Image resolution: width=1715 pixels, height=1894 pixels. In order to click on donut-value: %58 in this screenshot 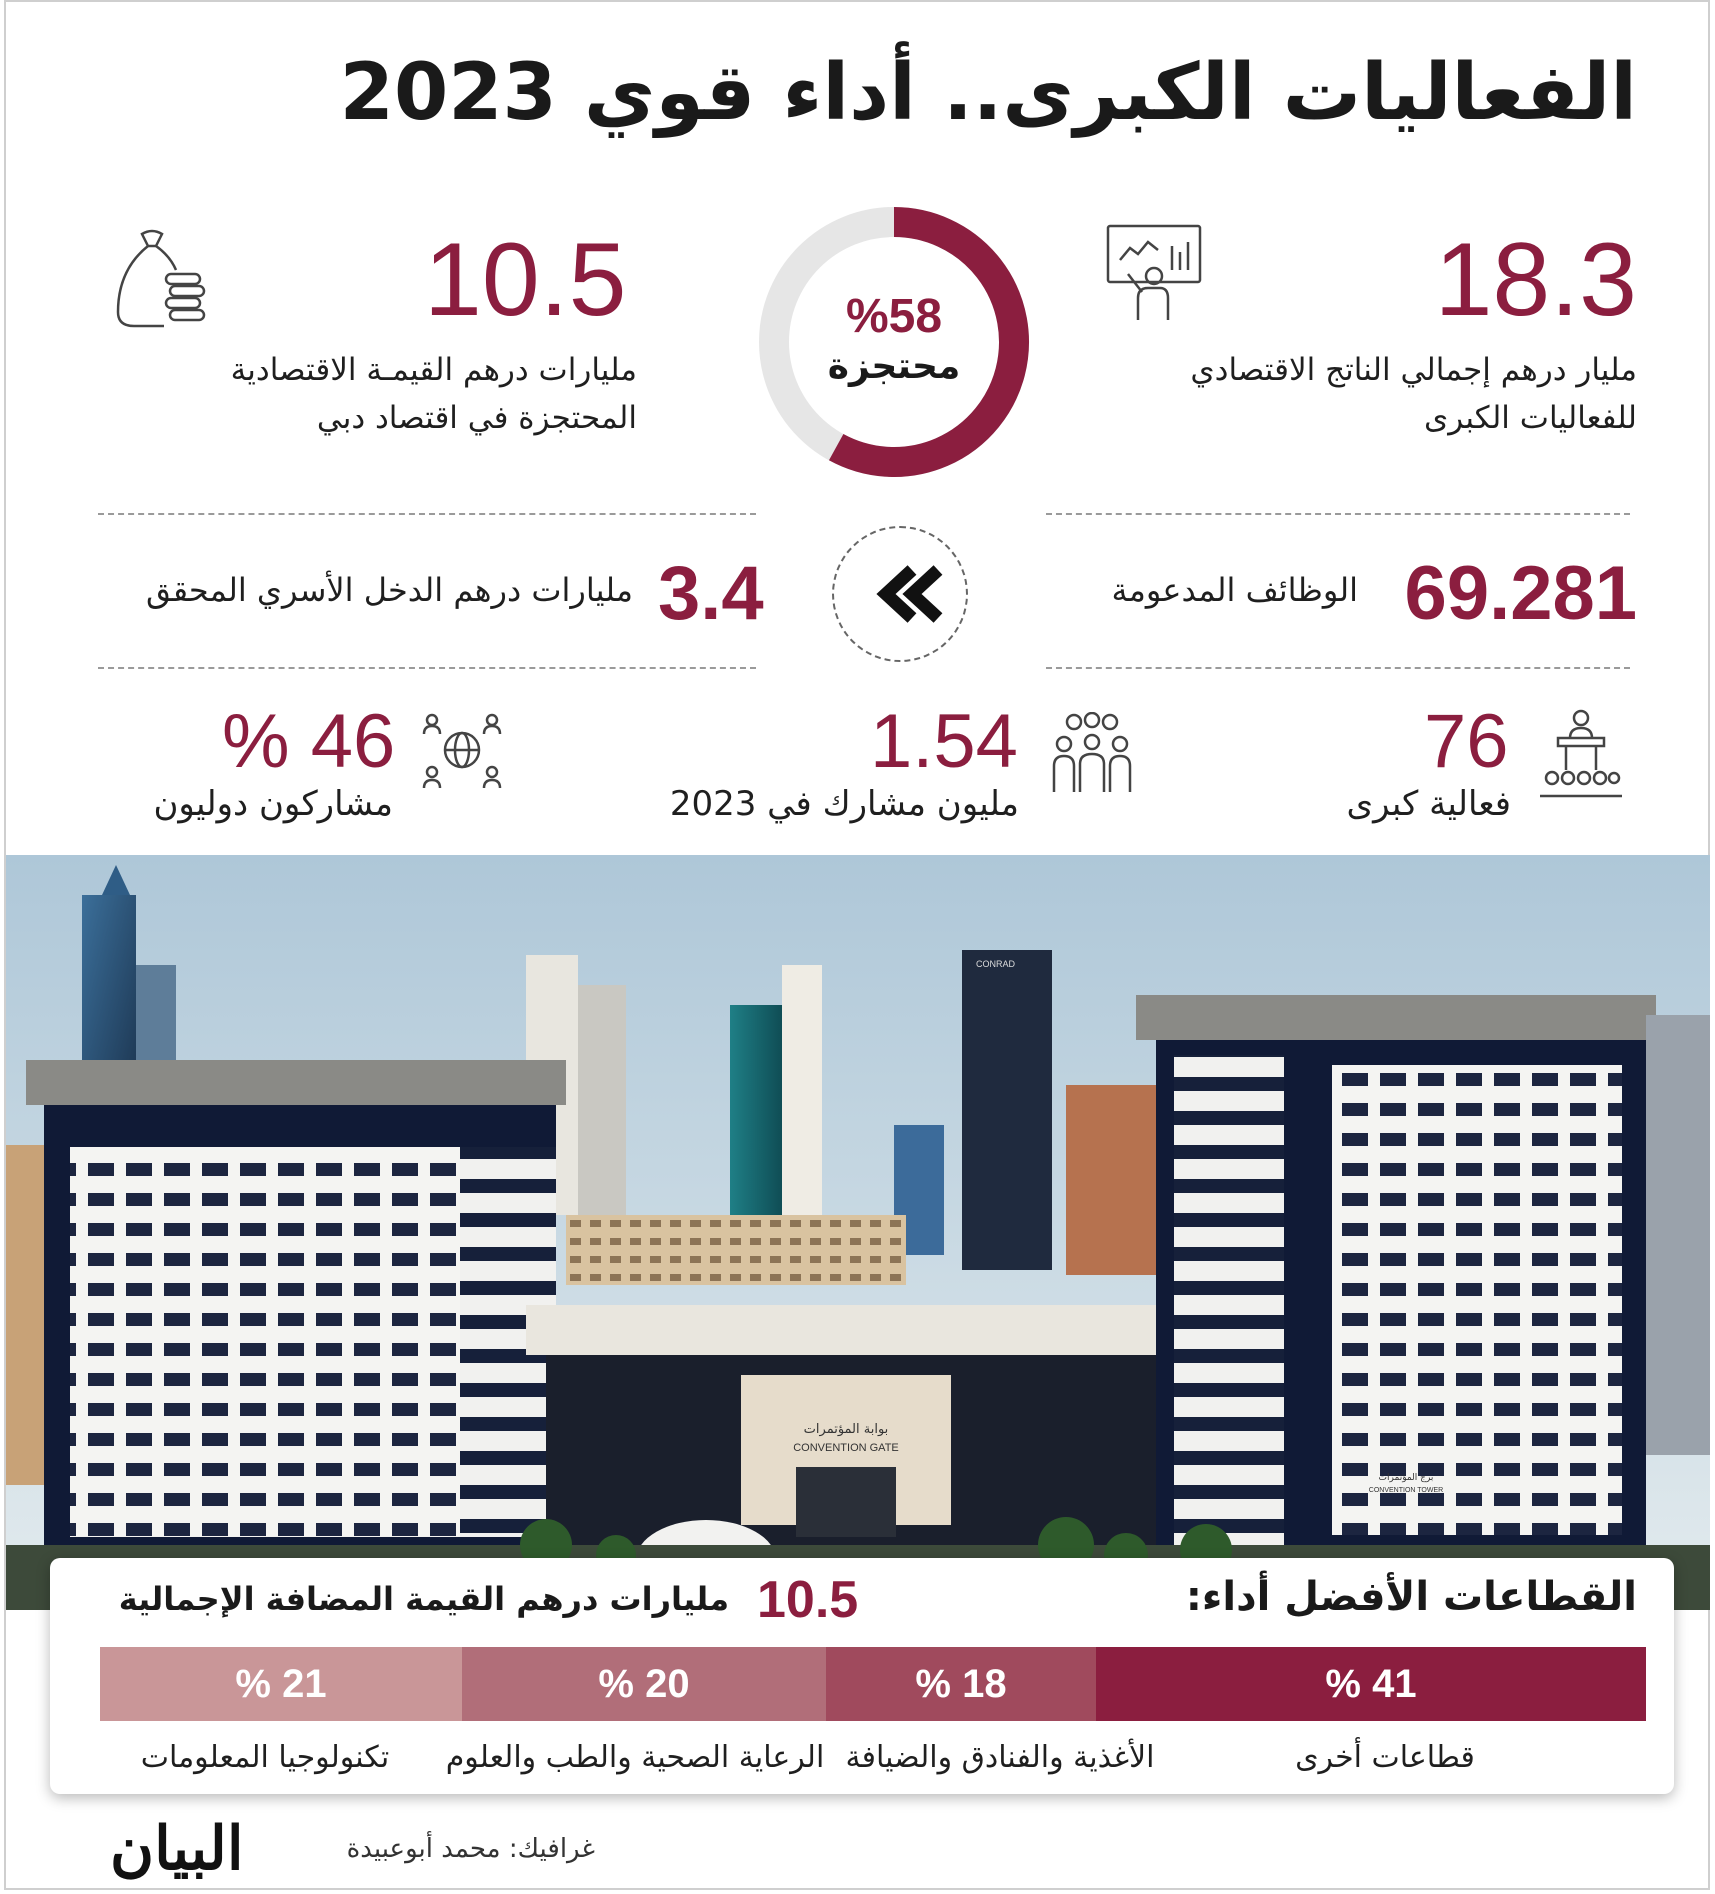, I will do `click(894, 316)`.